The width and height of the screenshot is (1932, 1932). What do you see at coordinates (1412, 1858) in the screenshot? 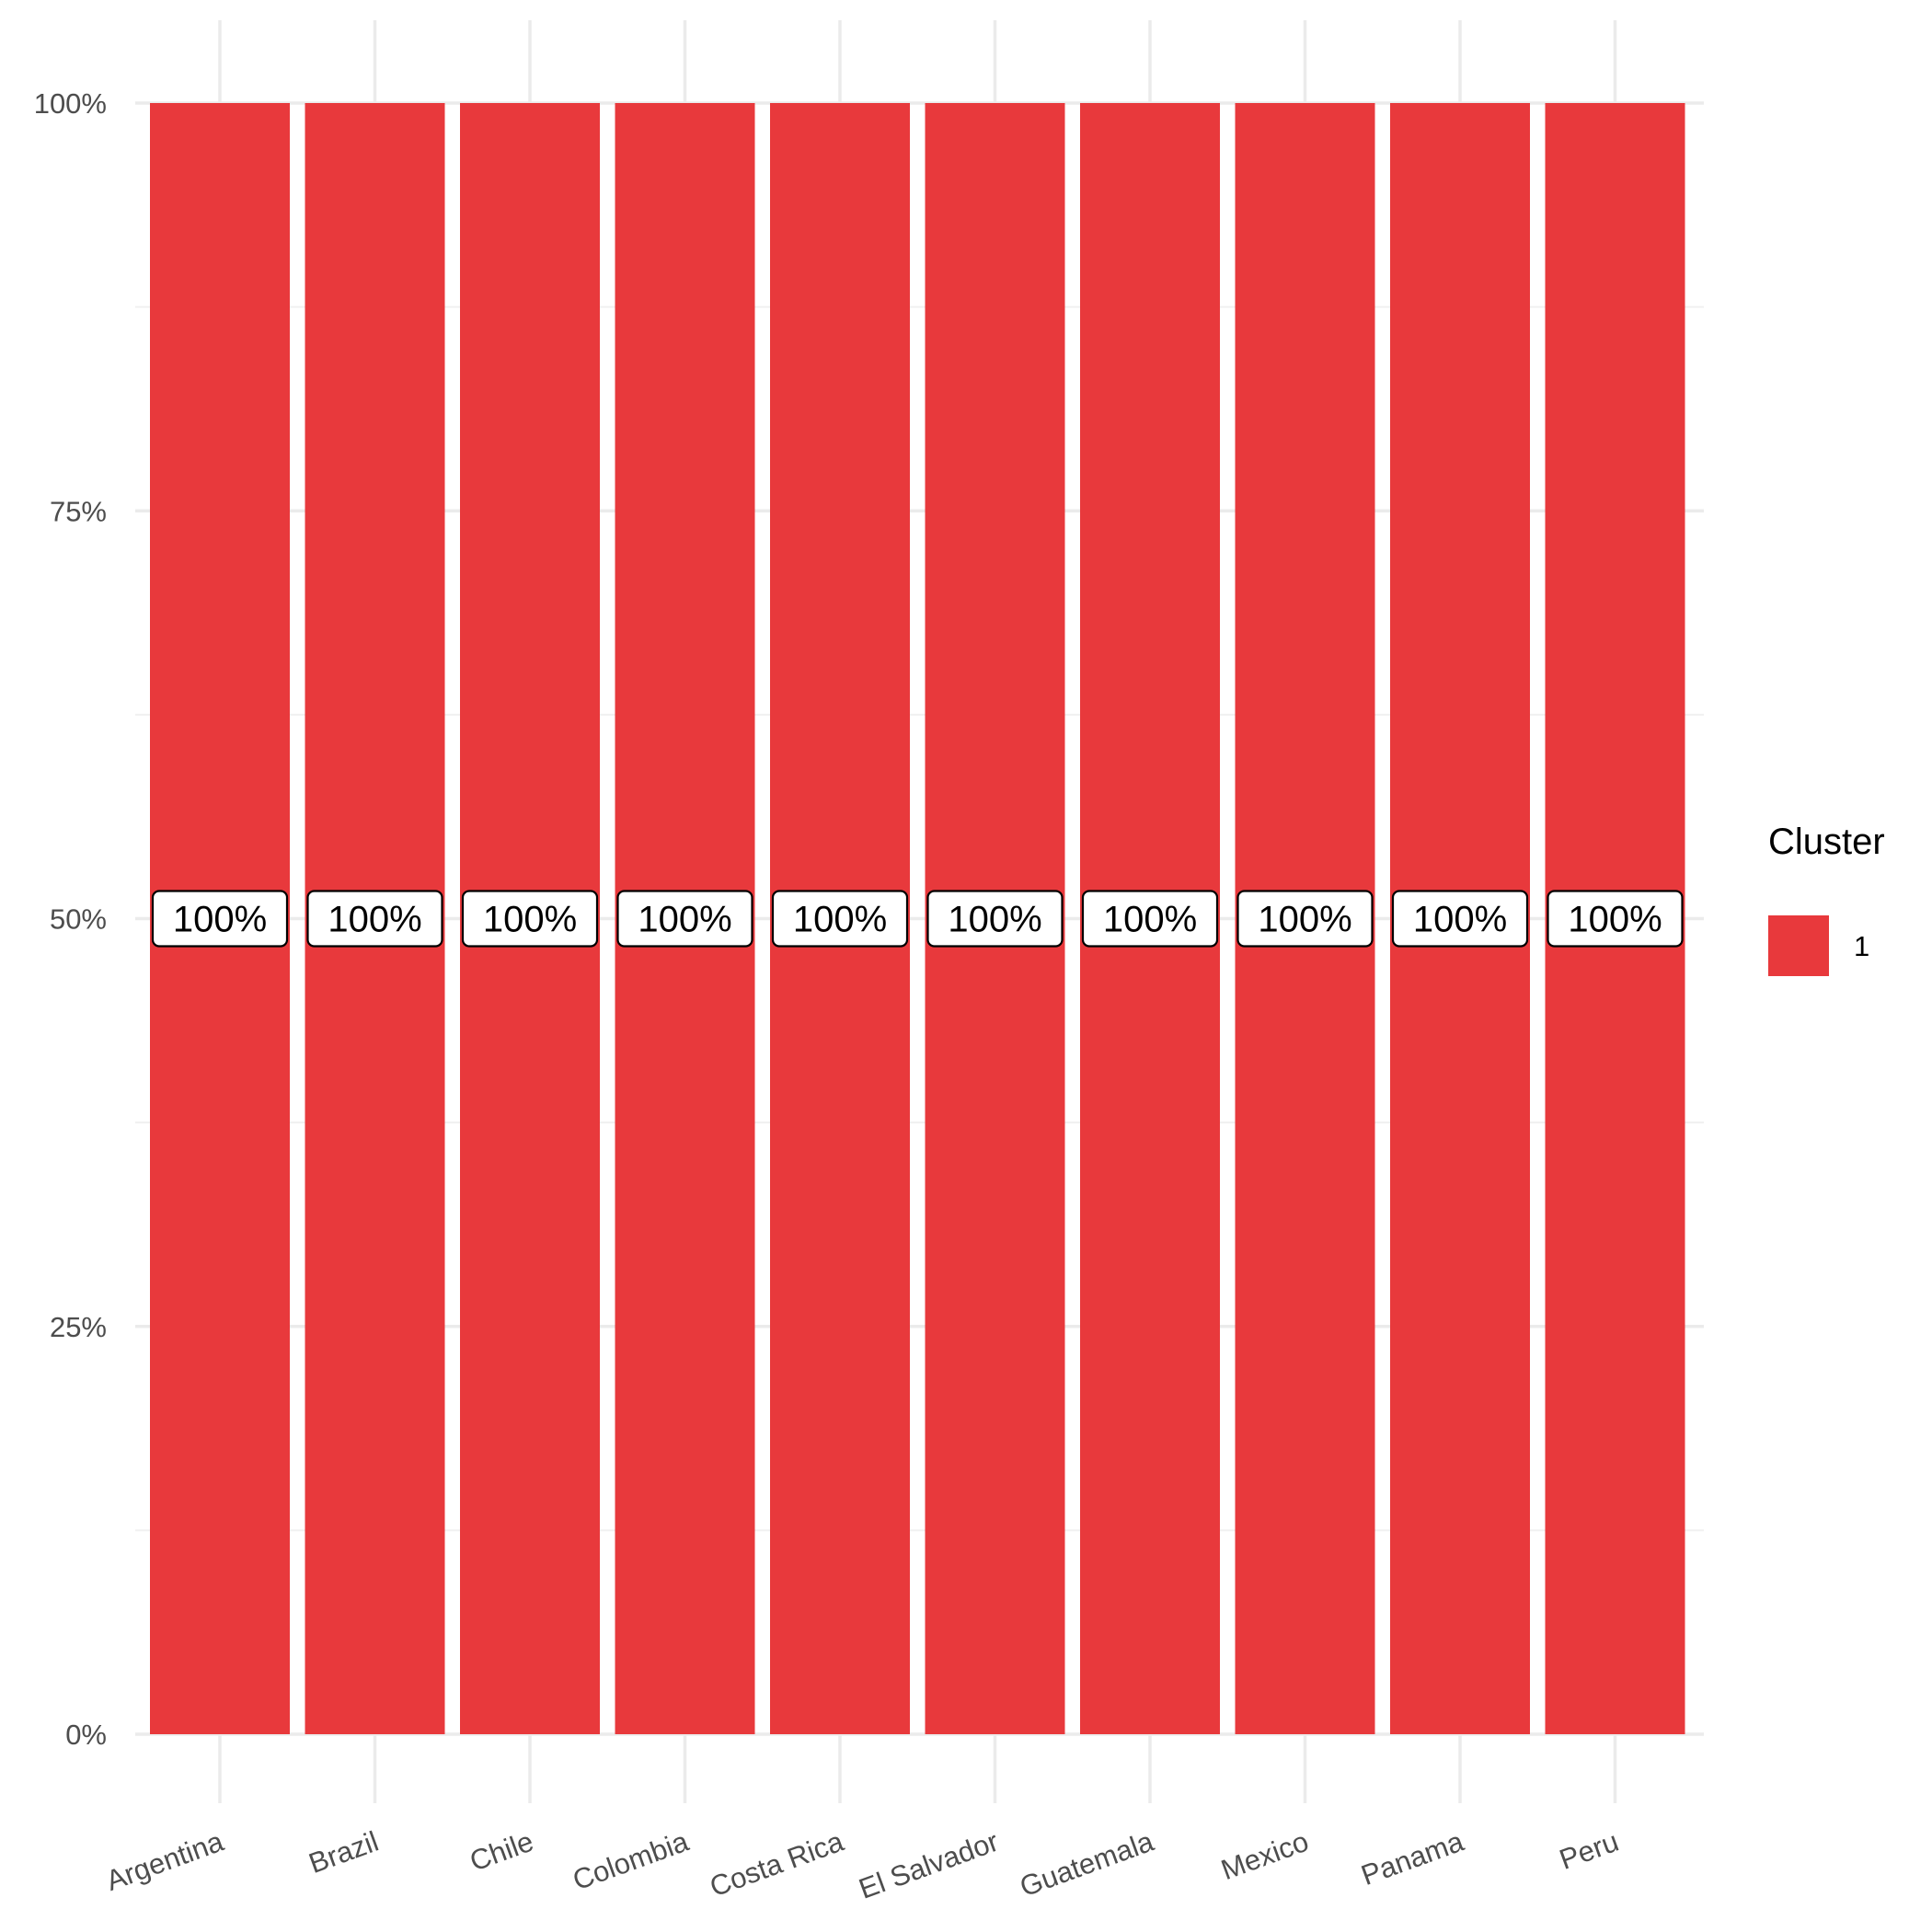
I see `x-tick-label: Panama` at bounding box center [1412, 1858].